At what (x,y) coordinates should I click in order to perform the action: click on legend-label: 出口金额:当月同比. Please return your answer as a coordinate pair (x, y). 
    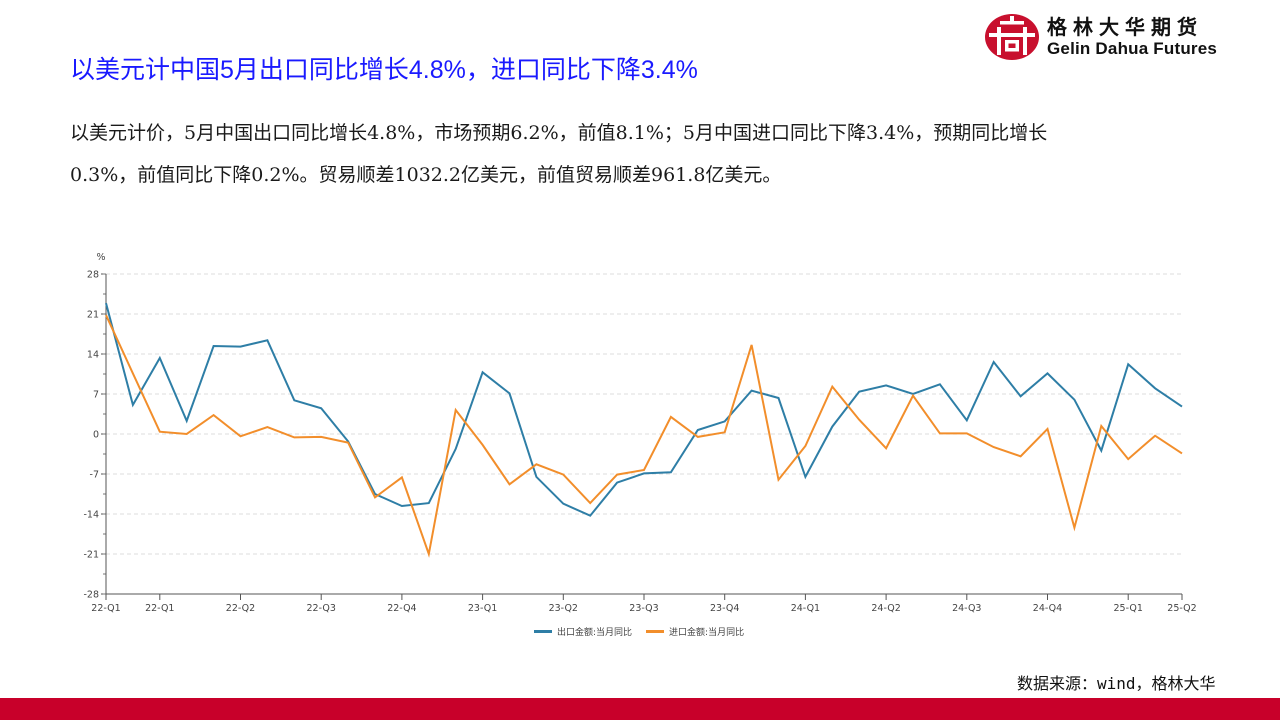
    Looking at the image, I should click on (595, 633).